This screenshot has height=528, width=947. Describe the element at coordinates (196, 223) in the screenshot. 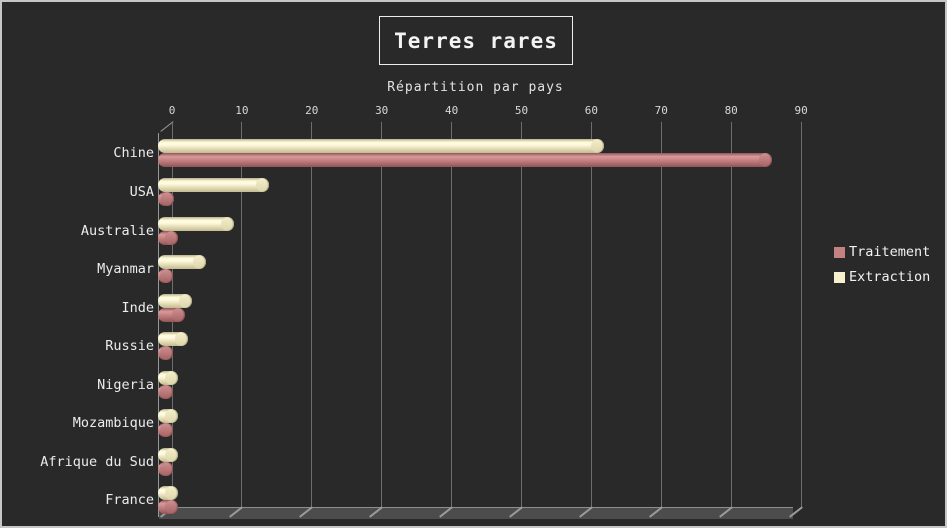

I see `bar-extraction-australie` at that location.